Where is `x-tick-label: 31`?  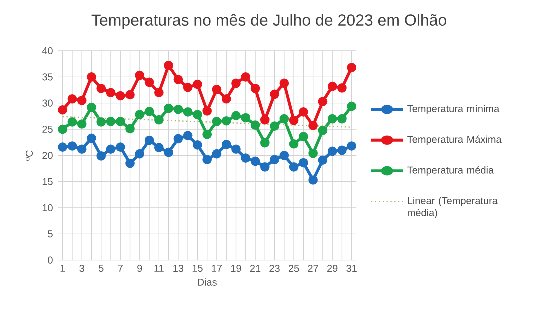
x-tick-label: 31 is located at coordinates (351, 268).